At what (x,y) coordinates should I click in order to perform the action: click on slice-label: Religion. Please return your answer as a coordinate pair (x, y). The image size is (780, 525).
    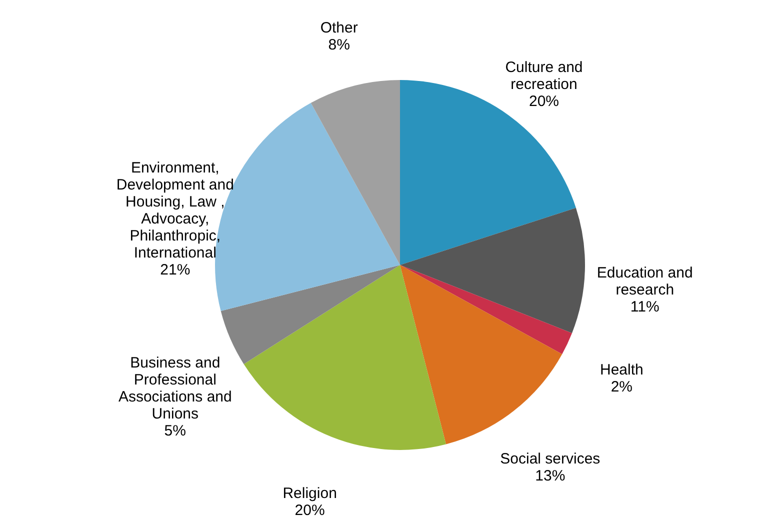
    Looking at the image, I should click on (309, 493).